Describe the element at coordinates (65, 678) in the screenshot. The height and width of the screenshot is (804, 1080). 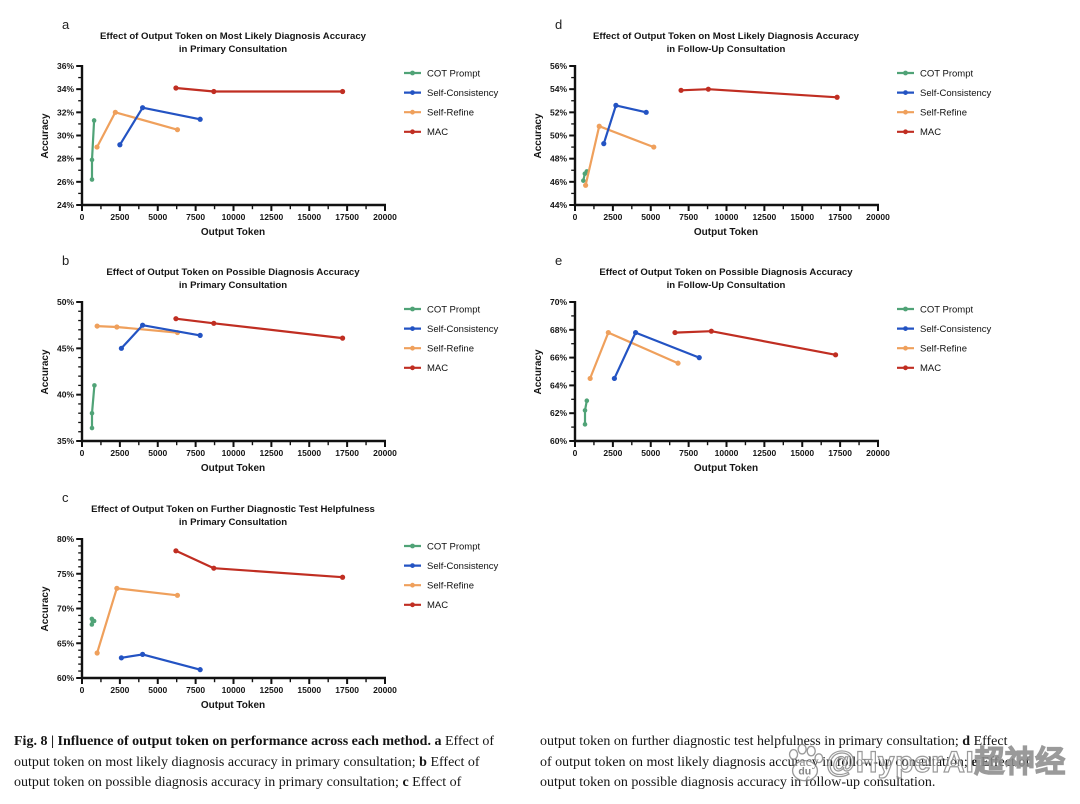
I see `y-tick-label: 60%` at that location.